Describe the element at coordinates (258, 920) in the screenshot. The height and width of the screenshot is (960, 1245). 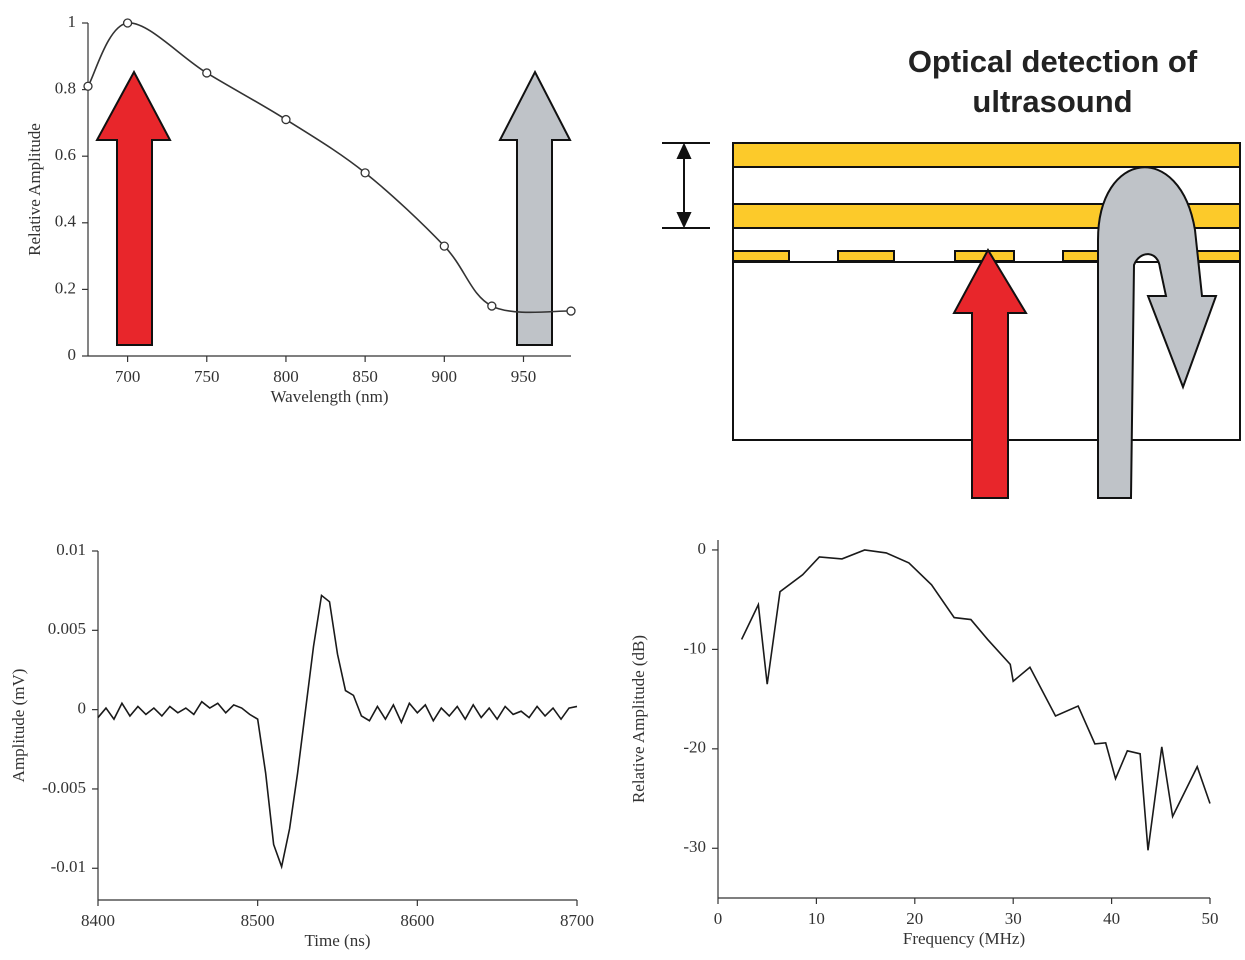
I see `x-tick-label: 8500` at that location.